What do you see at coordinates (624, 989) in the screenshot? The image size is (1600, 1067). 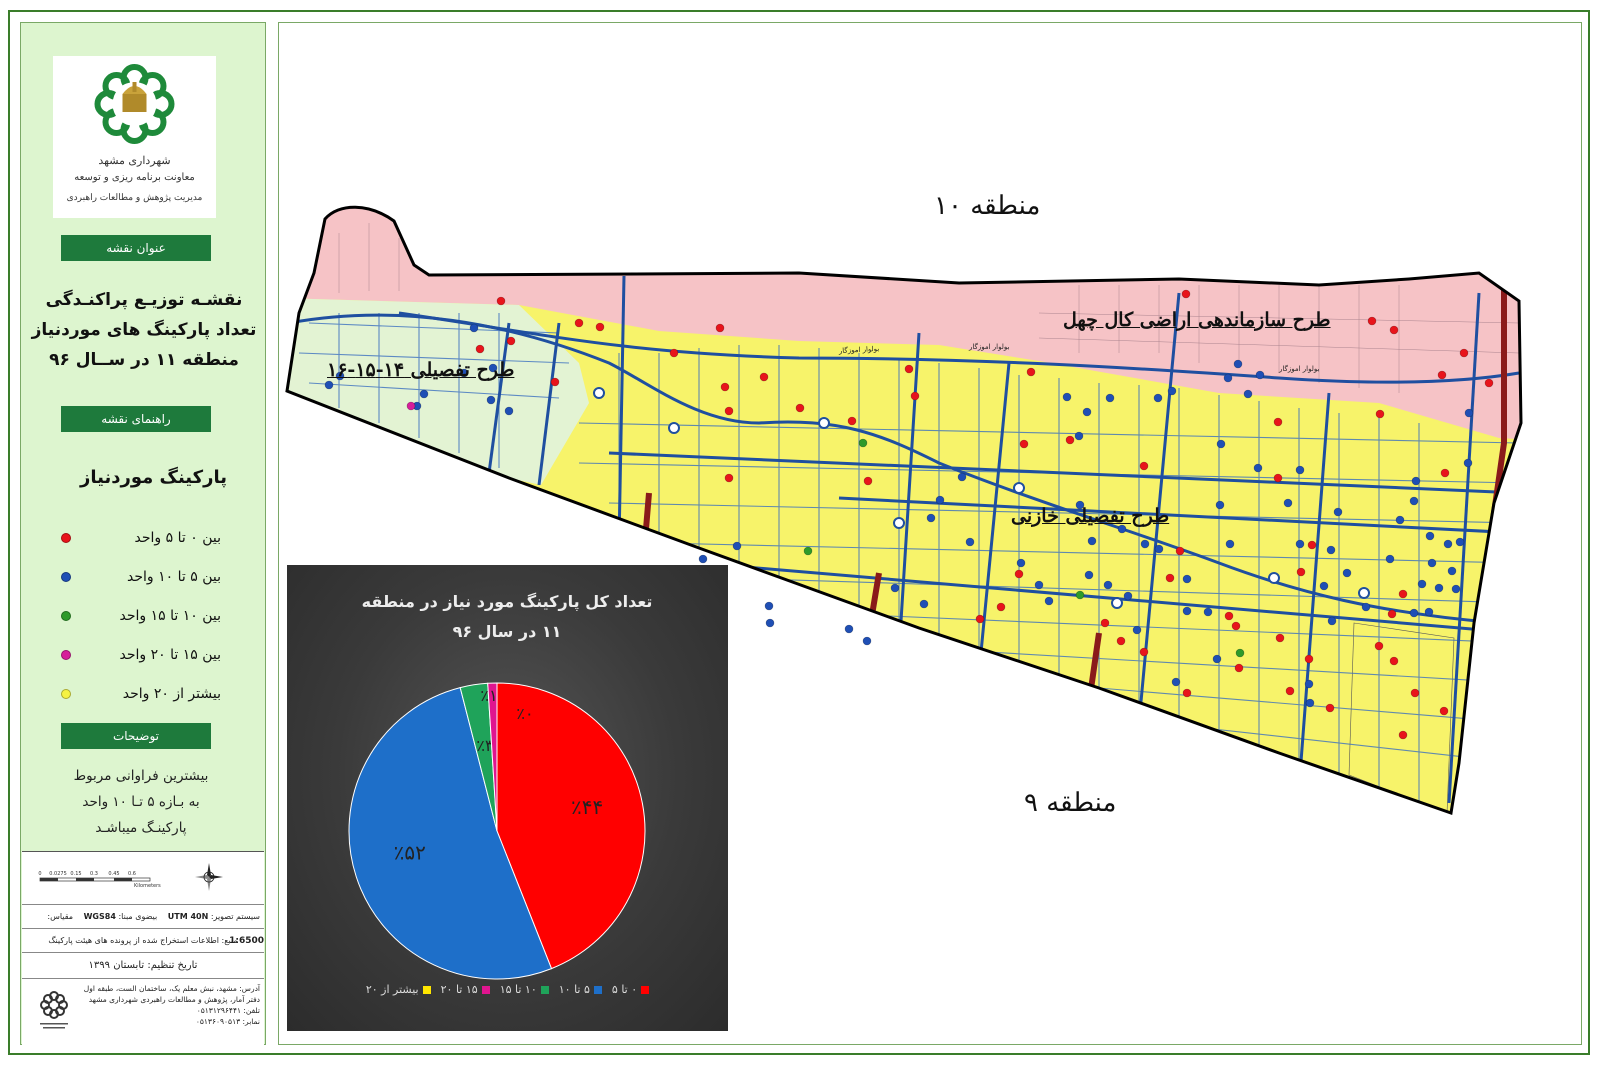 I see `pie-legend-label: ۰ تا ۵` at bounding box center [624, 989].